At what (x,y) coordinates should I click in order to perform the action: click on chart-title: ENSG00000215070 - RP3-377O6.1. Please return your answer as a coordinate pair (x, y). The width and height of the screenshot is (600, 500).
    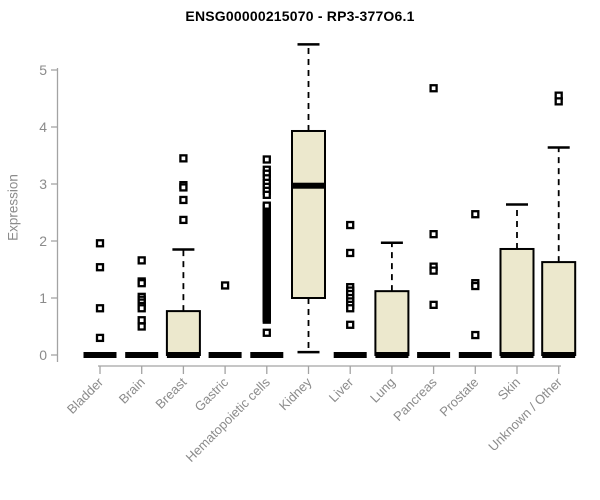
    Looking at the image, I should click on (300, 16).